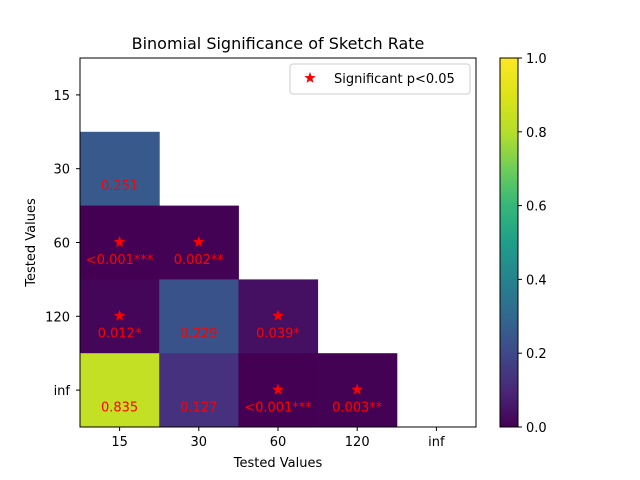  Describe the element at coordinates (61, 170) in the screenshot. I see `y-tick-label: 30` at that location.